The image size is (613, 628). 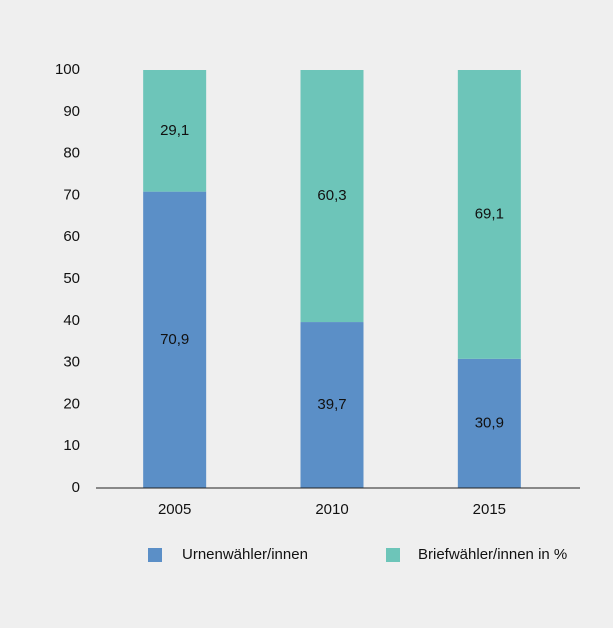 I want to click on y-tick-label: 10, so click(x=71, y=445).